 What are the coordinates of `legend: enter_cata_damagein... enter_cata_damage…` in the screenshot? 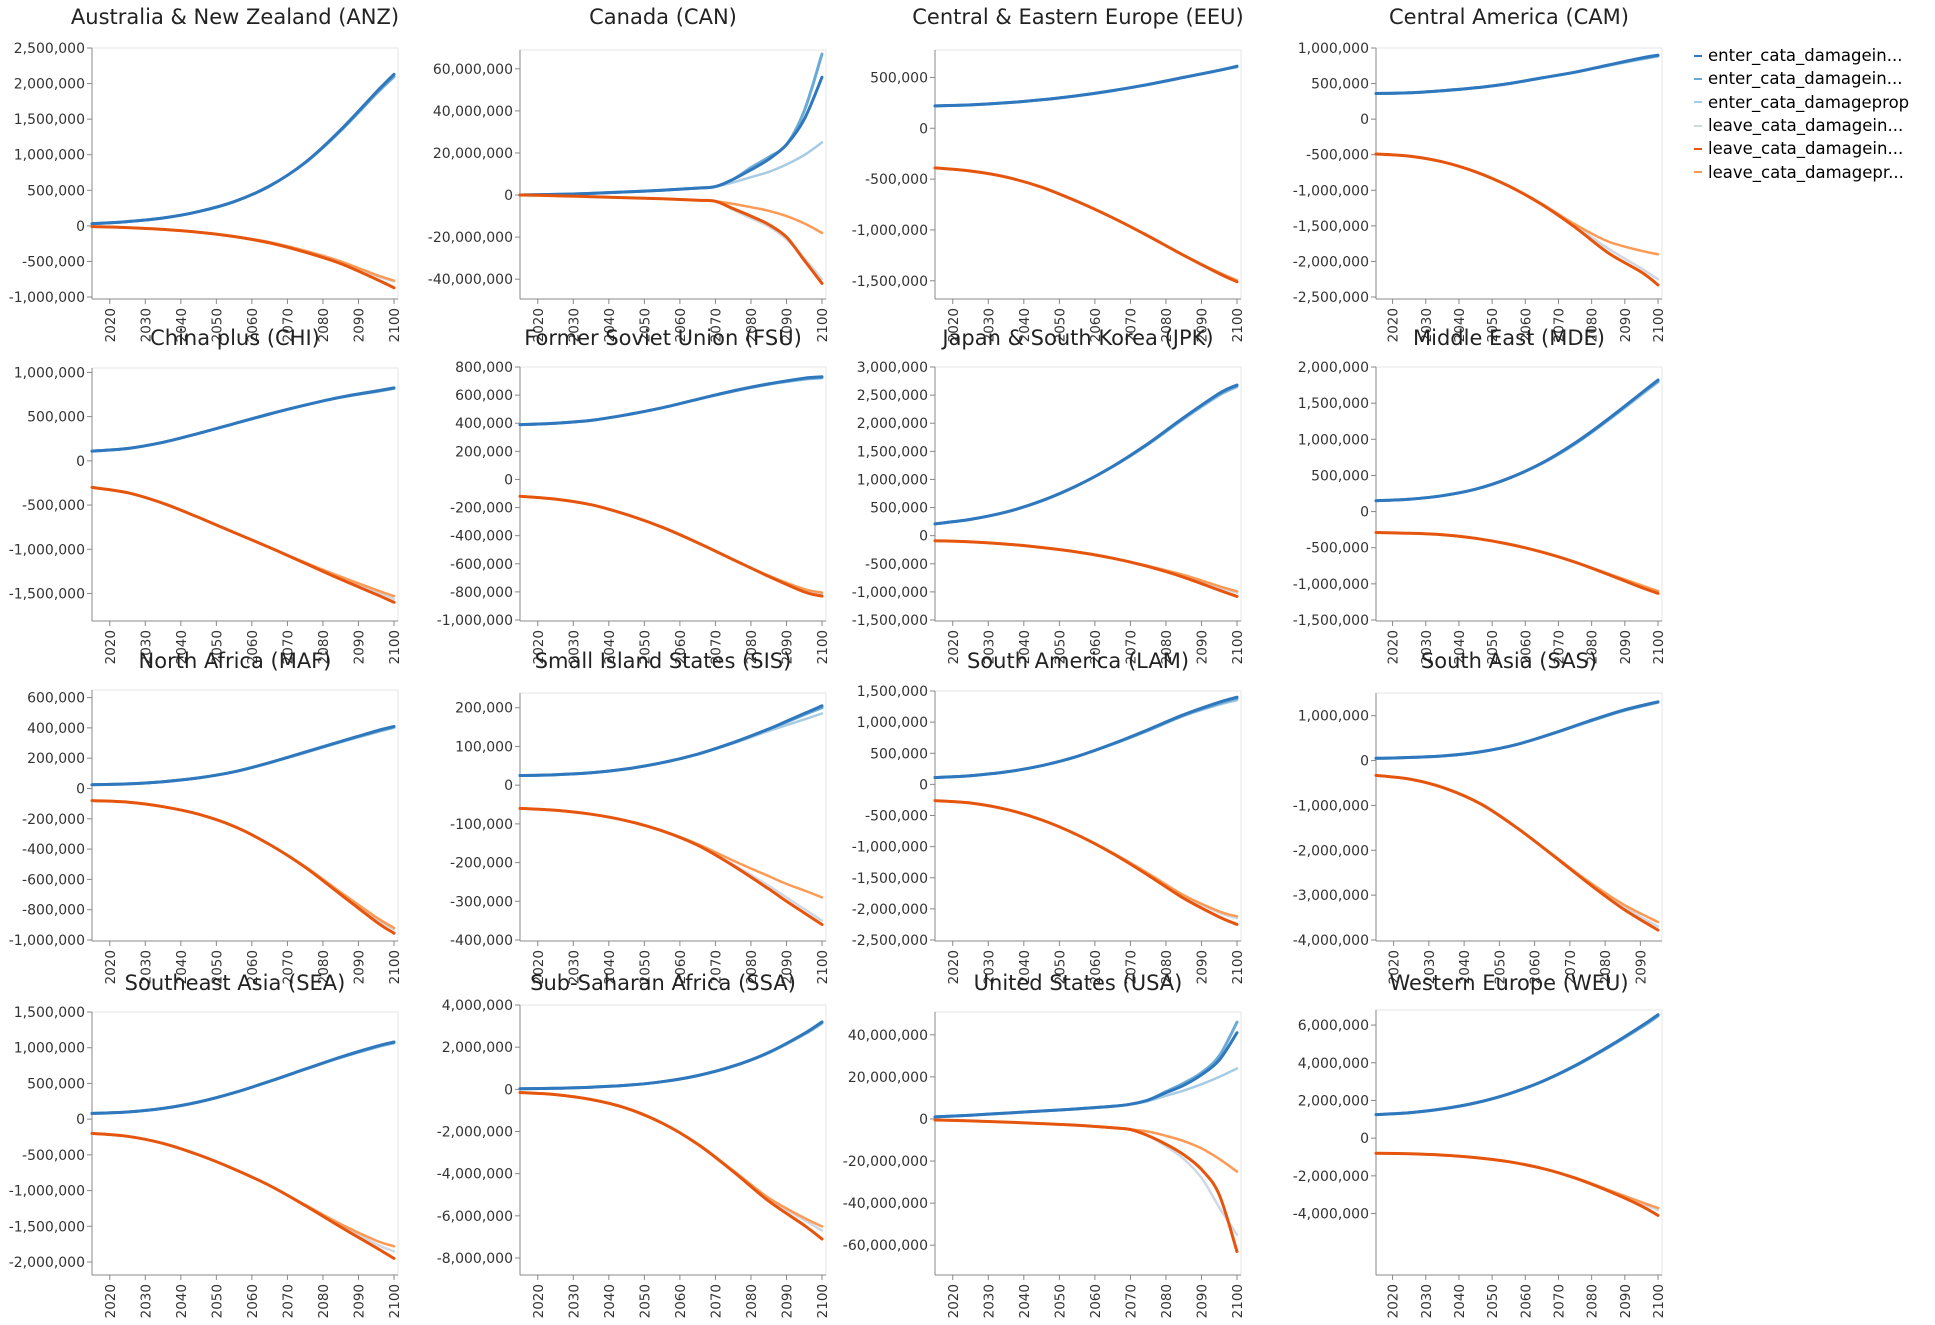 It's located at (1801, 114).